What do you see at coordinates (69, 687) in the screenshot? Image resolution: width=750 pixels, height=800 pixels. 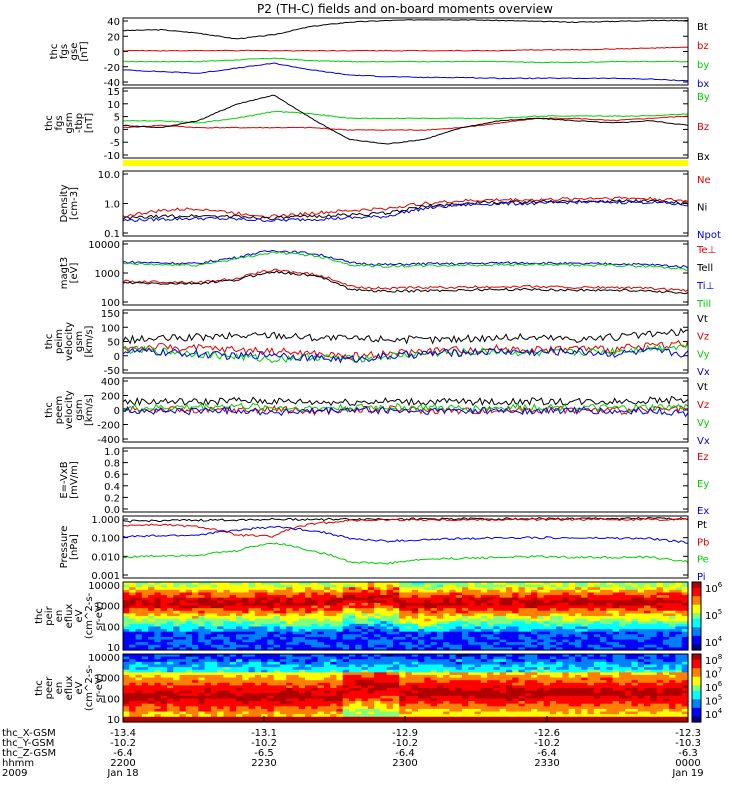 I see `ylabel-peer_eflux: thcpeerenefluxeV(cm^2-s-sr-eV)` at bounding box center [69, 687].